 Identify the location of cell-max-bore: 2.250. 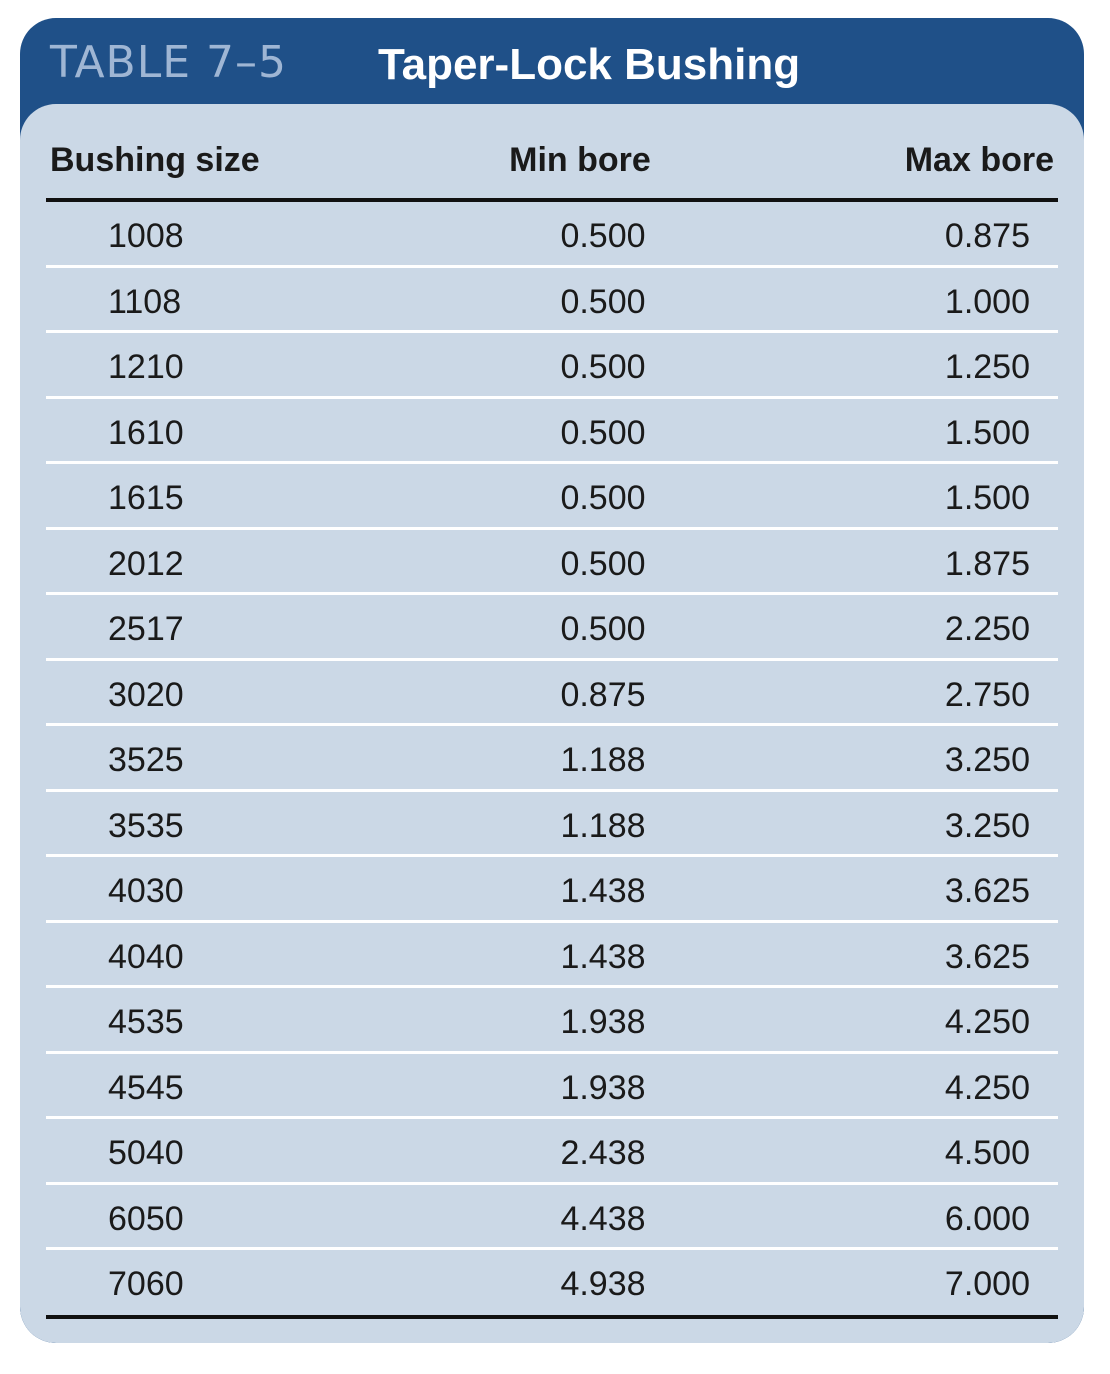
(987, 629).